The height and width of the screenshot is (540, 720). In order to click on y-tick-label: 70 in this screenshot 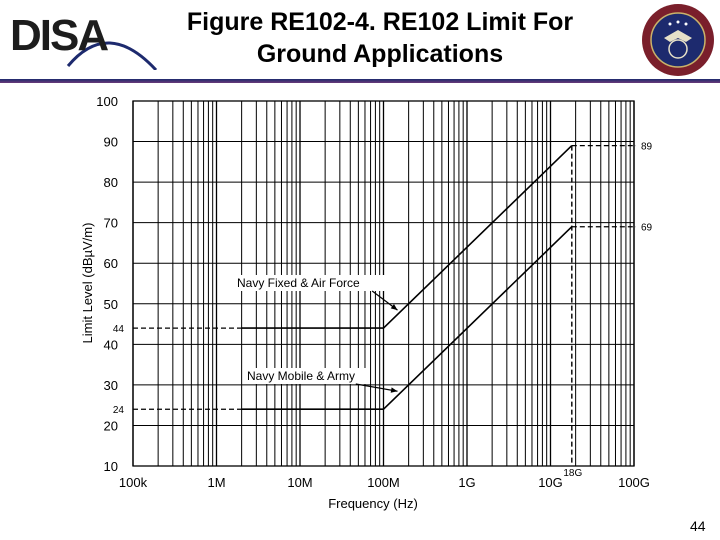, I will do `click(111, 223)`.